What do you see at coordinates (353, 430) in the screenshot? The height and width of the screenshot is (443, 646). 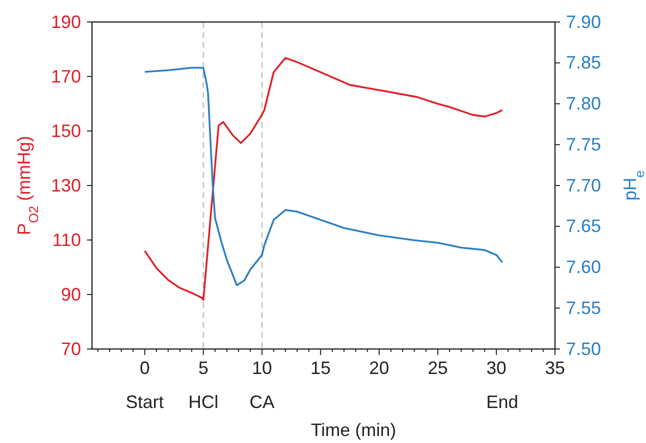 I see `x-axis-title: Time (min)` at bounding box center [353, 430].